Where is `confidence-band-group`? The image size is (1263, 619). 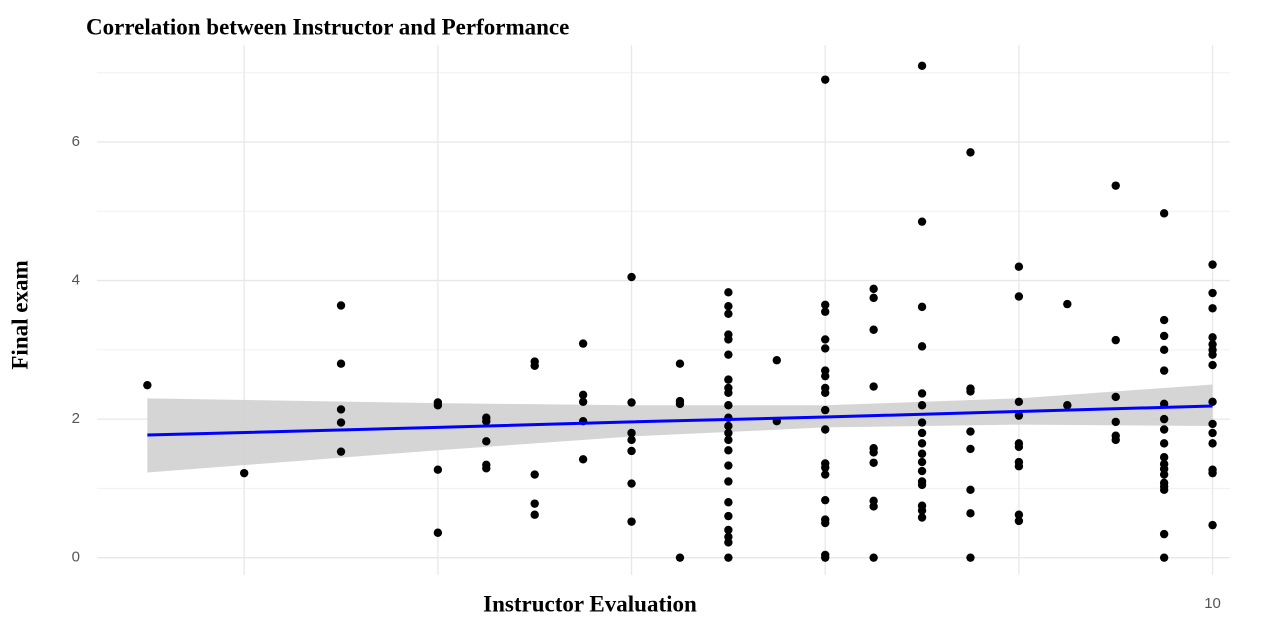 confidence-band-group is located at coordinates (680, 428).